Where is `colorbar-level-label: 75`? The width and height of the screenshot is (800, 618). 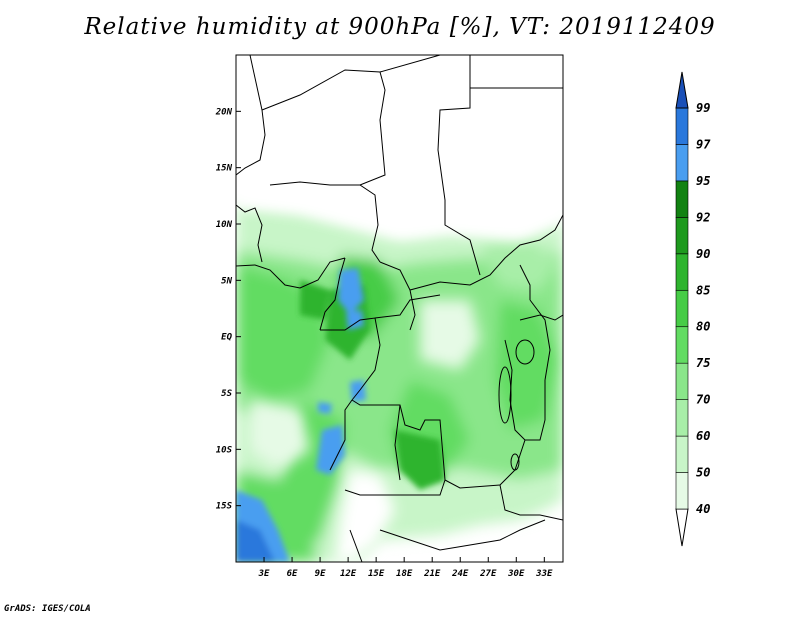
colorbar-level-label: 75 is located at coordinates (703, 363).